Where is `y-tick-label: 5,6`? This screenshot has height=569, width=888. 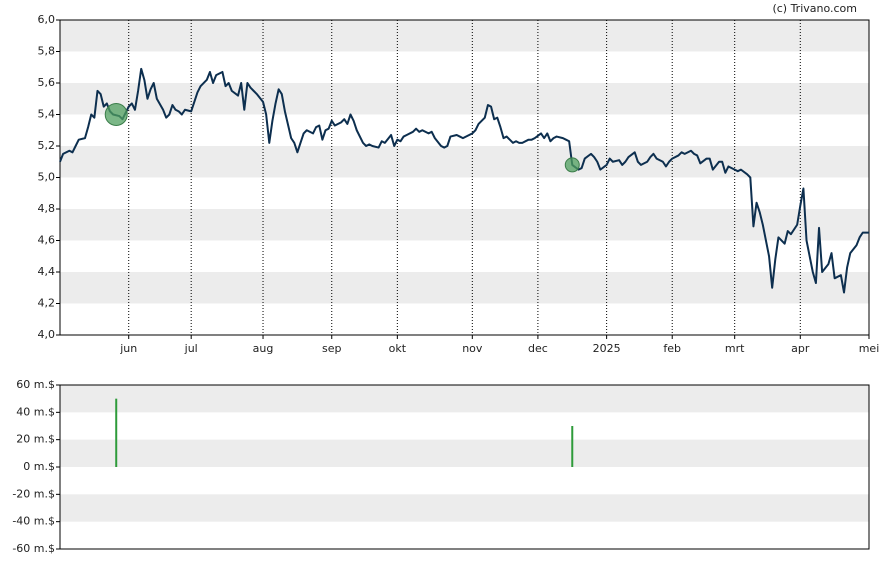
y-tick-label: 5,6 is located at coordinates (47, 82).